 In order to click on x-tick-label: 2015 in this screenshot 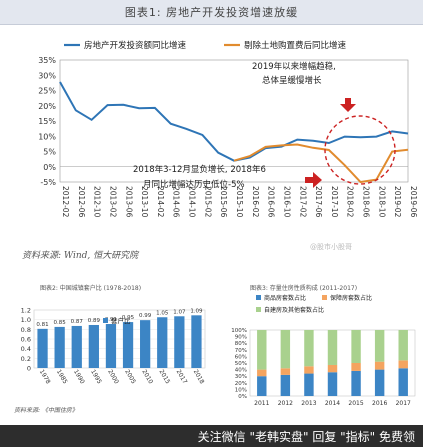, I will do `click(355, 403)`.